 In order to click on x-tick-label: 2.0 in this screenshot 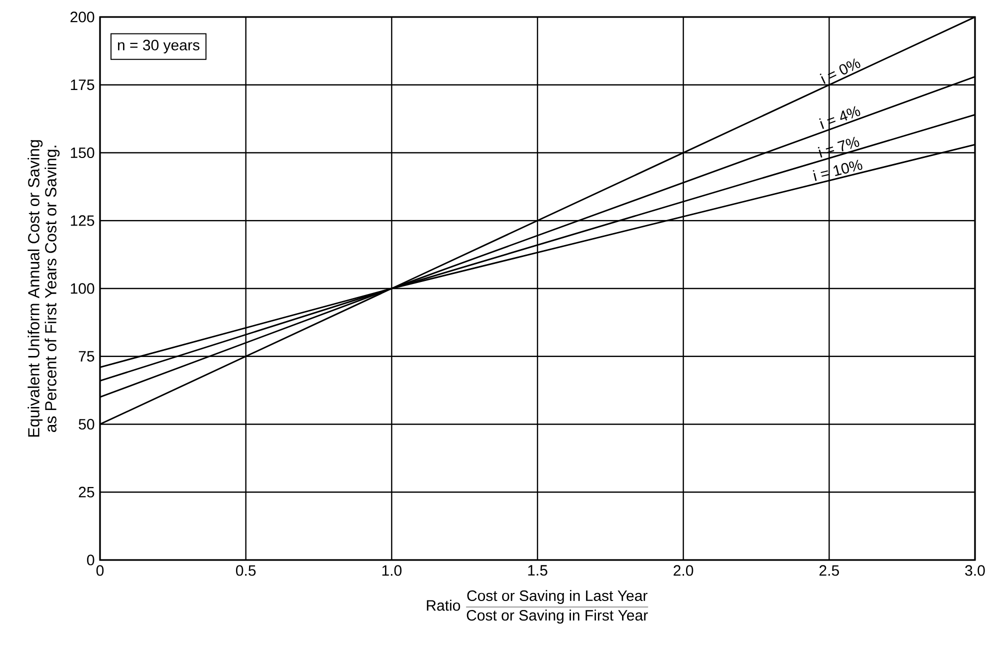, I will do `click(684, 570)`.